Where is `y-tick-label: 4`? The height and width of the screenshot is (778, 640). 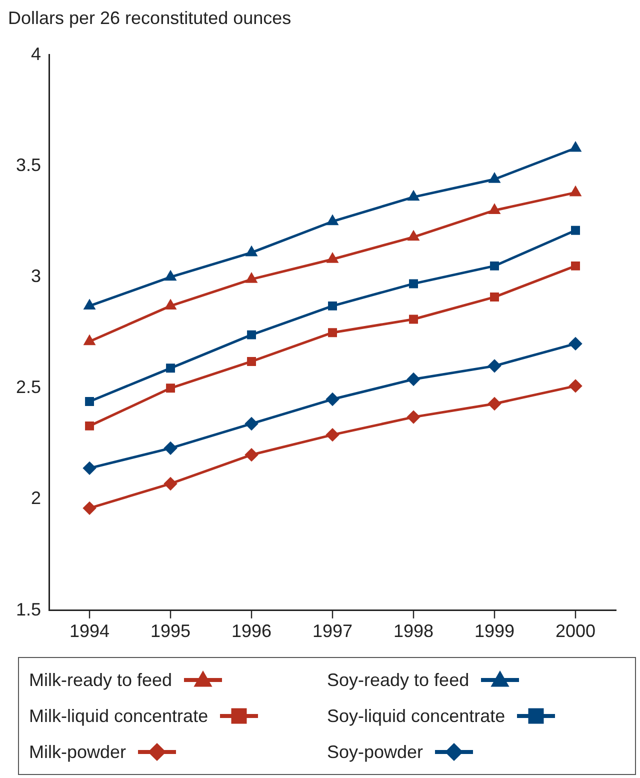 y-tick-label: 4 is located at coordinates (36, 54).